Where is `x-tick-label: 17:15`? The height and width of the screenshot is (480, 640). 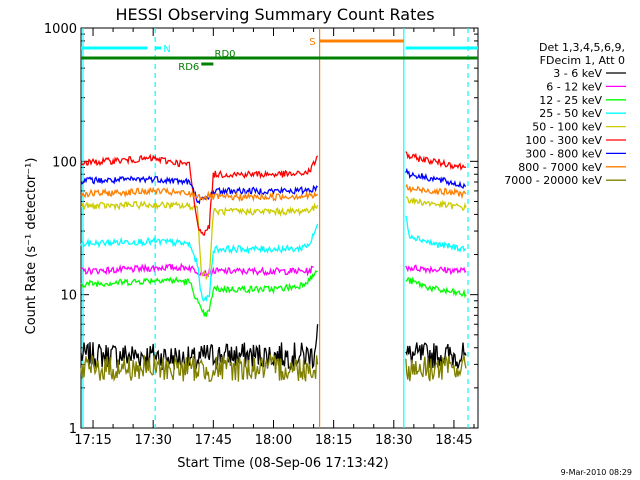 x-tick-label: 17:15 is located at coordinates (92, 440).